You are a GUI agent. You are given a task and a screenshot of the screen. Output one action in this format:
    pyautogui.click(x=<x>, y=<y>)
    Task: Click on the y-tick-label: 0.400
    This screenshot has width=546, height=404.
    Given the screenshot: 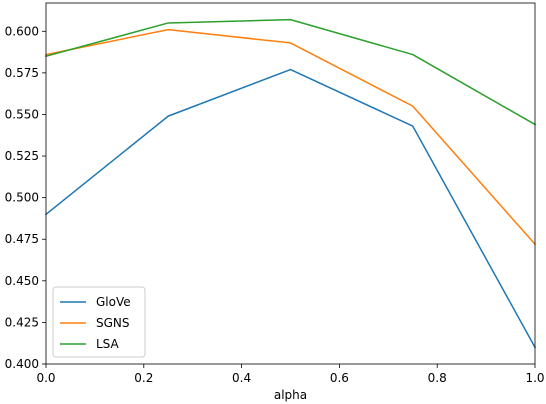 What is the action you would take?
    pyautogui.click(x=22, y=364)
    